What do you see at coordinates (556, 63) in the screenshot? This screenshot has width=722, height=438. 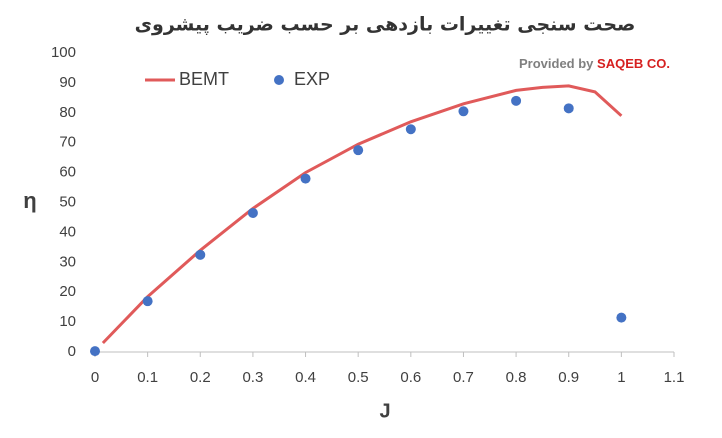 I see `annotation-prefix: Provided by` at bounding box center [556, 63].